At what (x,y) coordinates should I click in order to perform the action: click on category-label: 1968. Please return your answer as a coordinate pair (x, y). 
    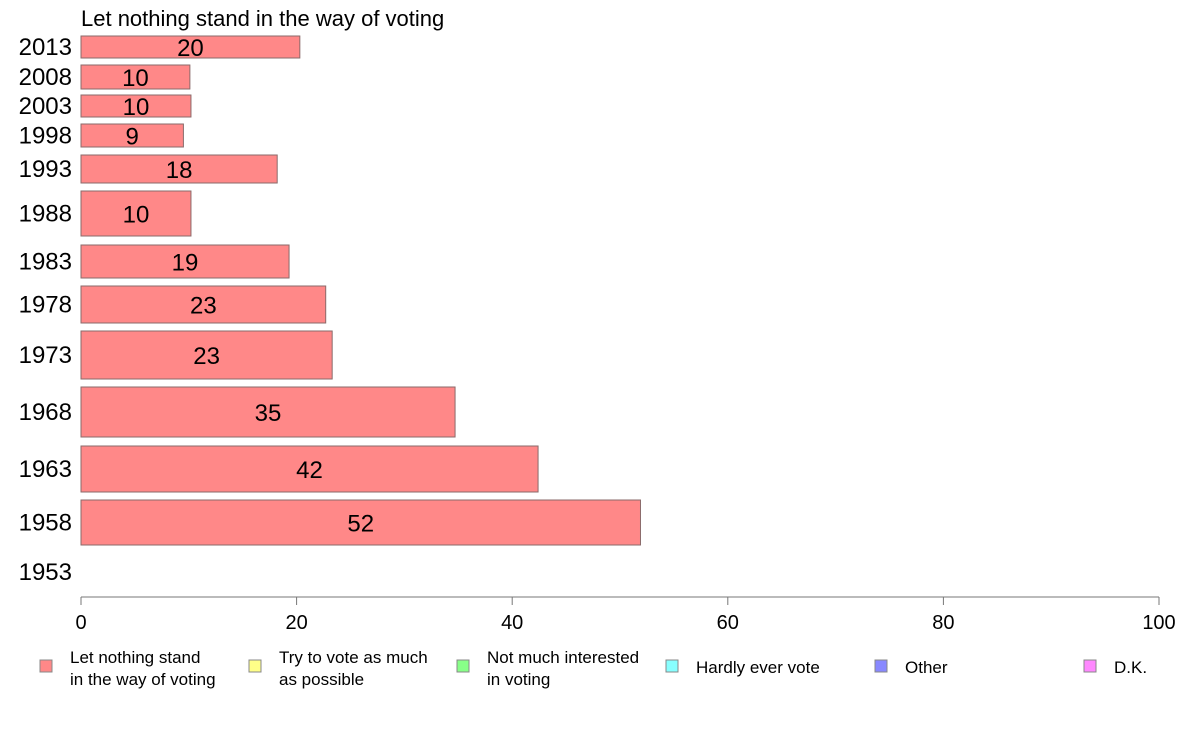
    Looking at the image, I should click on (45, 412).